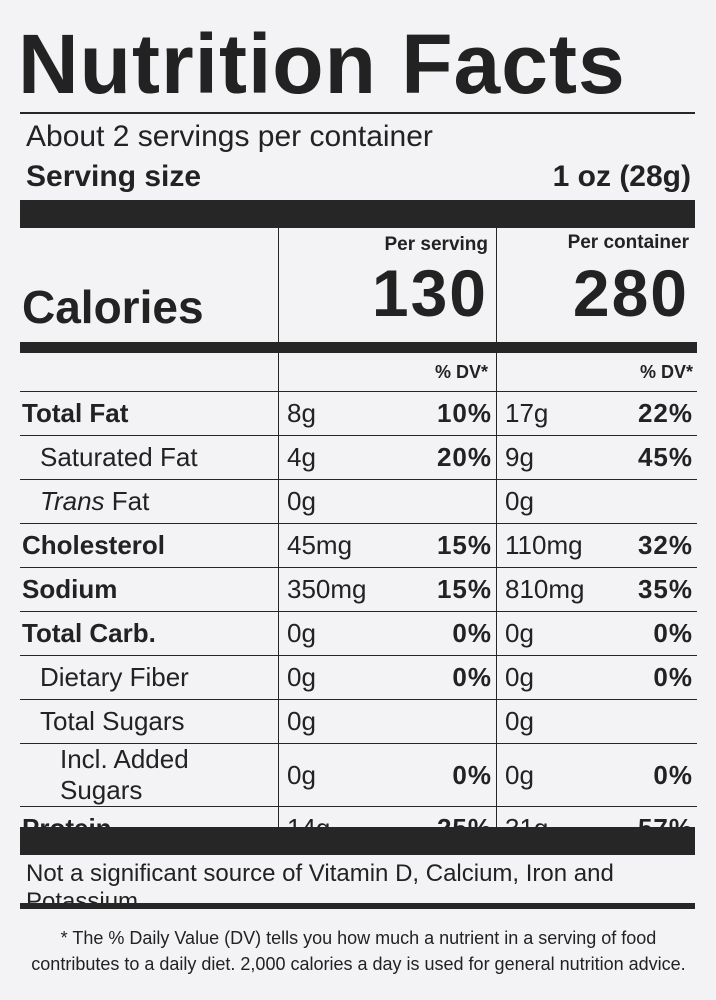  What do you see at coordinates (519, 457) in the screenshot?
I see `amount: 9g` at bounding box center [519, 457].